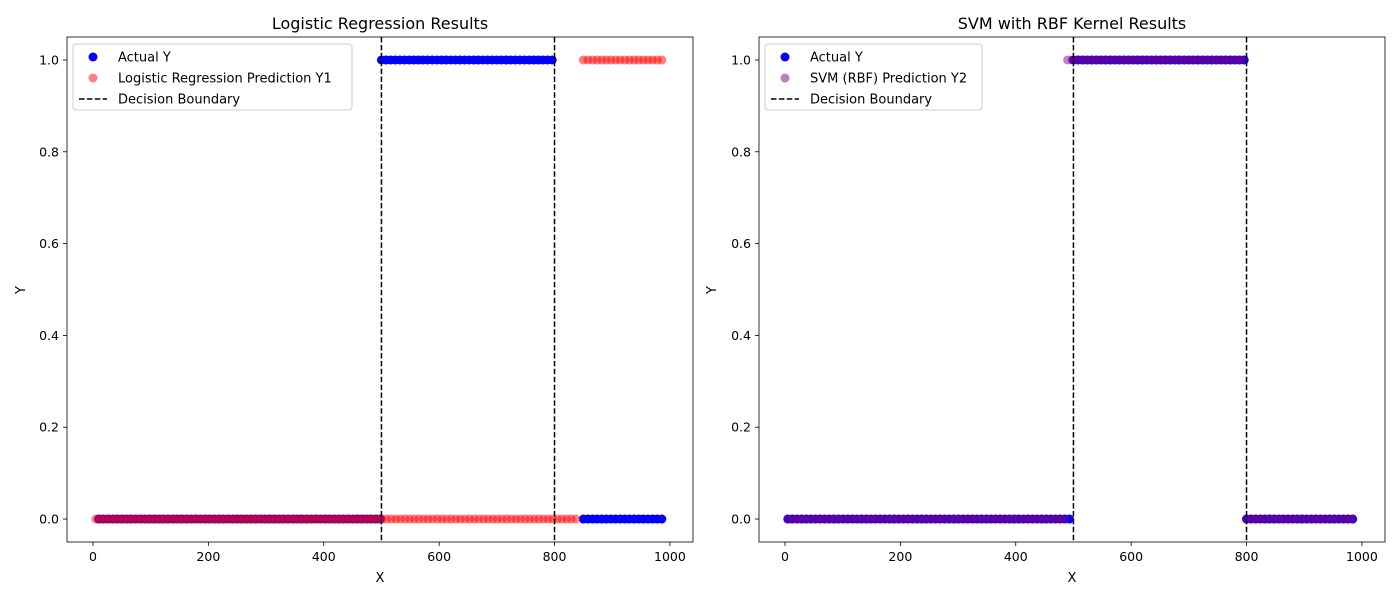 This screenshot has height=600, width=1400. What do you see at coordinates (380, 23) in the screenshot?
I see `chart-title: Logistic Regression Results` at bounding box center [380, 23].